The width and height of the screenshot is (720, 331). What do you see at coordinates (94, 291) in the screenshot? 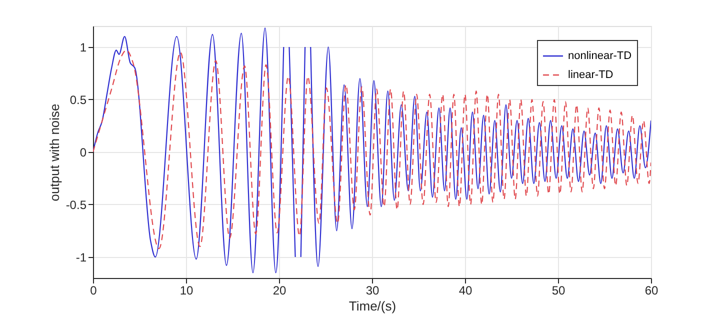
I see `x-tick-label: 0` at bounding box center [94, 291].